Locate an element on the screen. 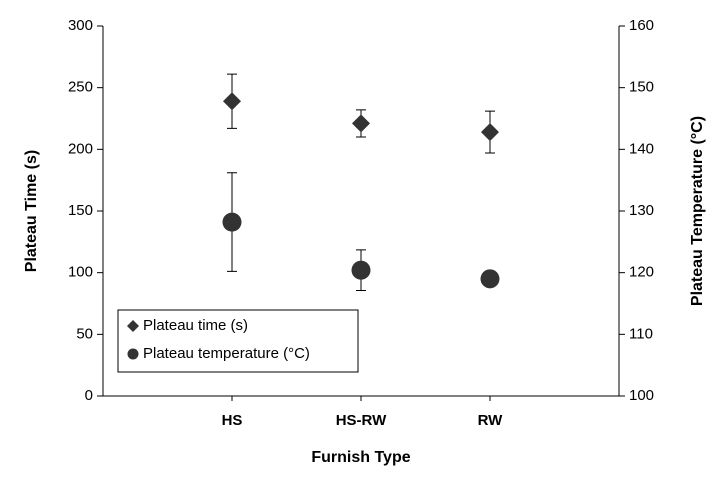 The image size is (725, 487). y-tick-label: 200 is located at coordinates (80, 148).